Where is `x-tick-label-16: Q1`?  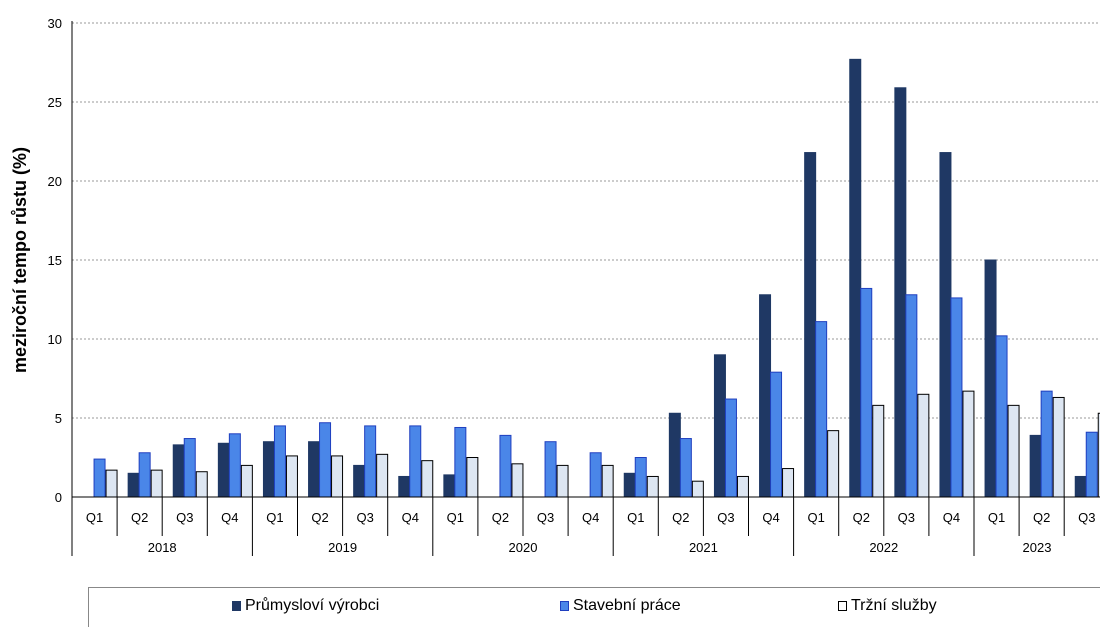 x-tick-label-16: Q1 is located at coordinates (815, 517).